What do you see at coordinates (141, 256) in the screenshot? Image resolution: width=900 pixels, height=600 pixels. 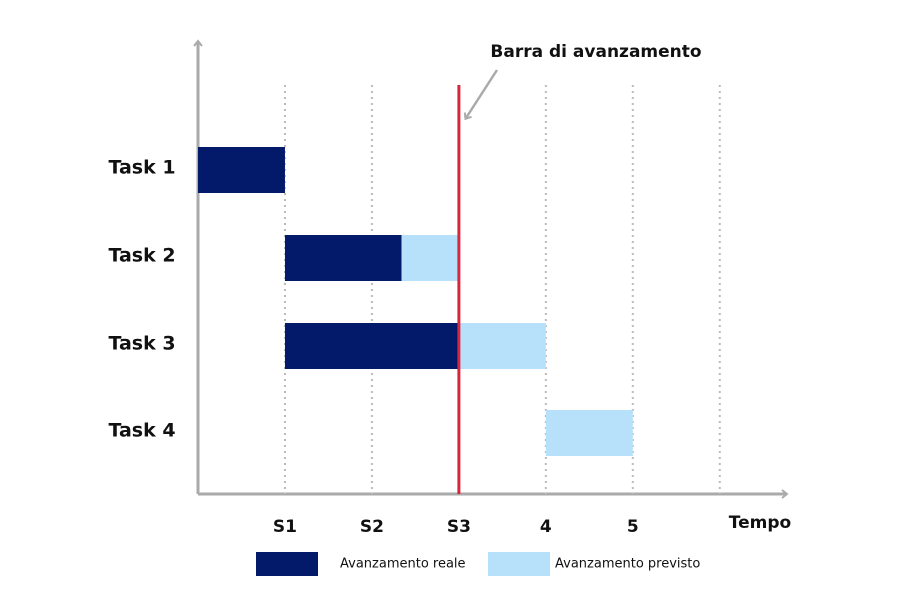 I see `y-tick-label: Task 2` at bounding box center [141, 256].